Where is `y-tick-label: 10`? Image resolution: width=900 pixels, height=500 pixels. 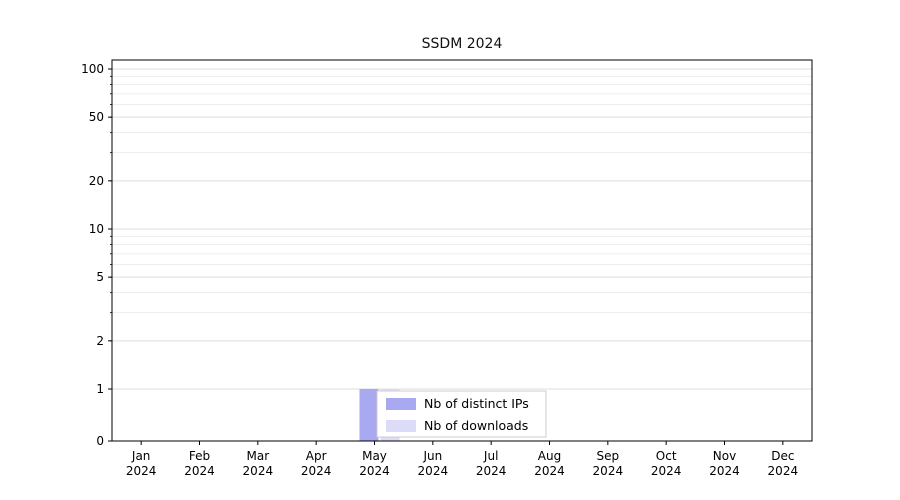
y-tick-label: 10 is located at coordinates (96, 229).